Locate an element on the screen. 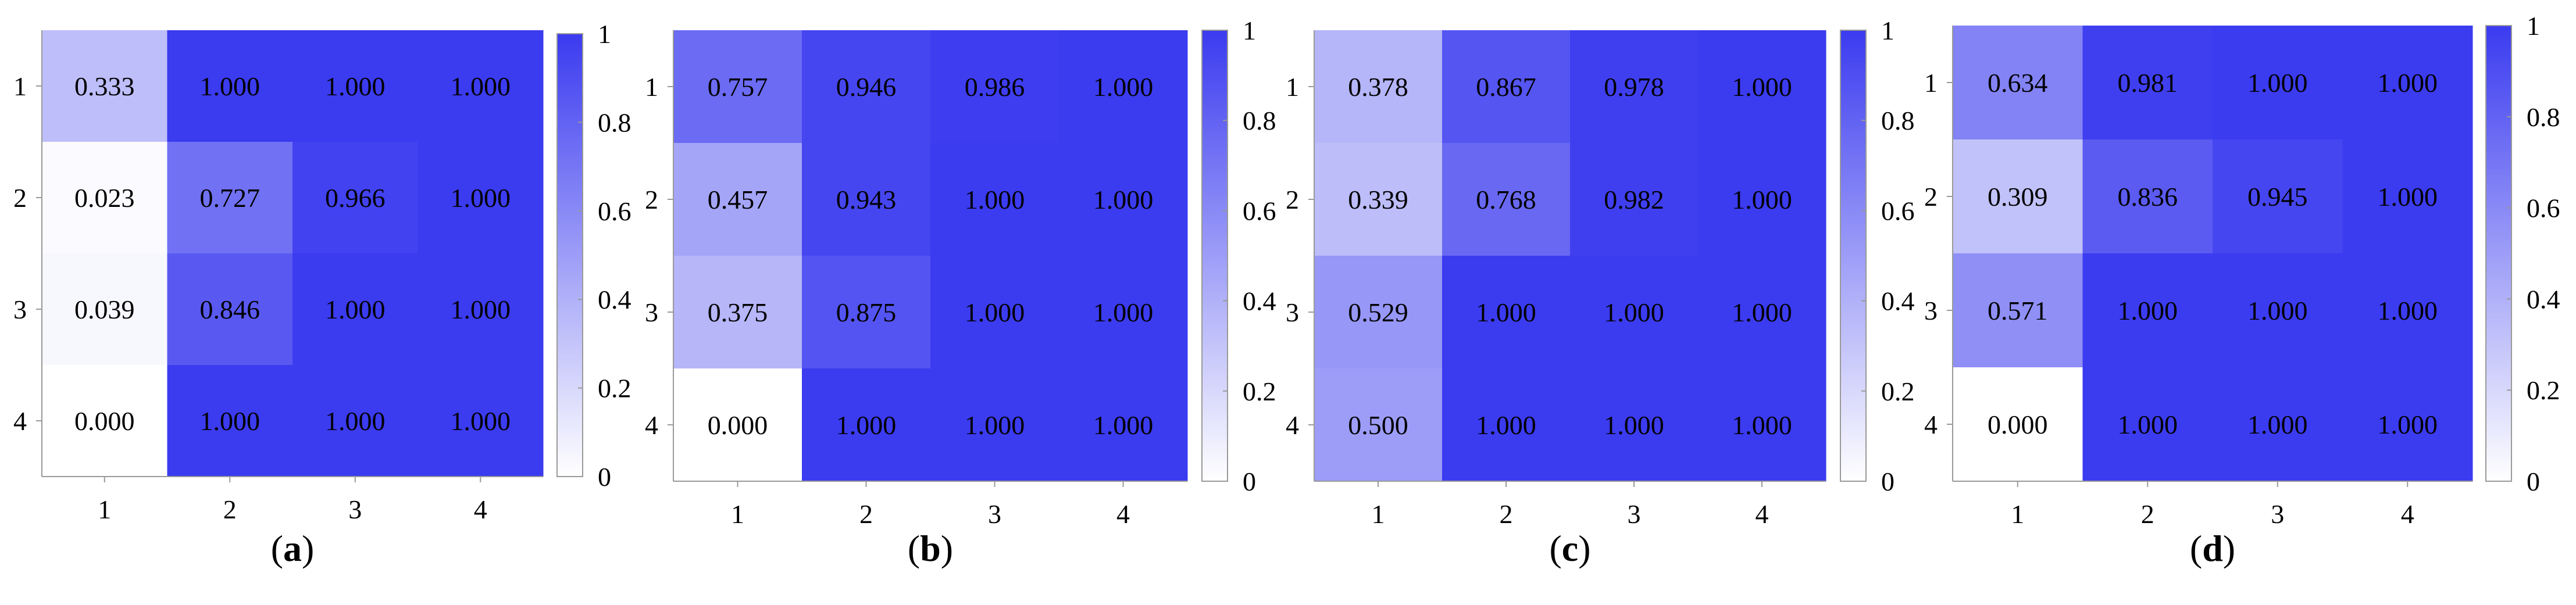 The height and width of the screenshot is (605, 2576). colorbar is located at coordinates (2498, 253).